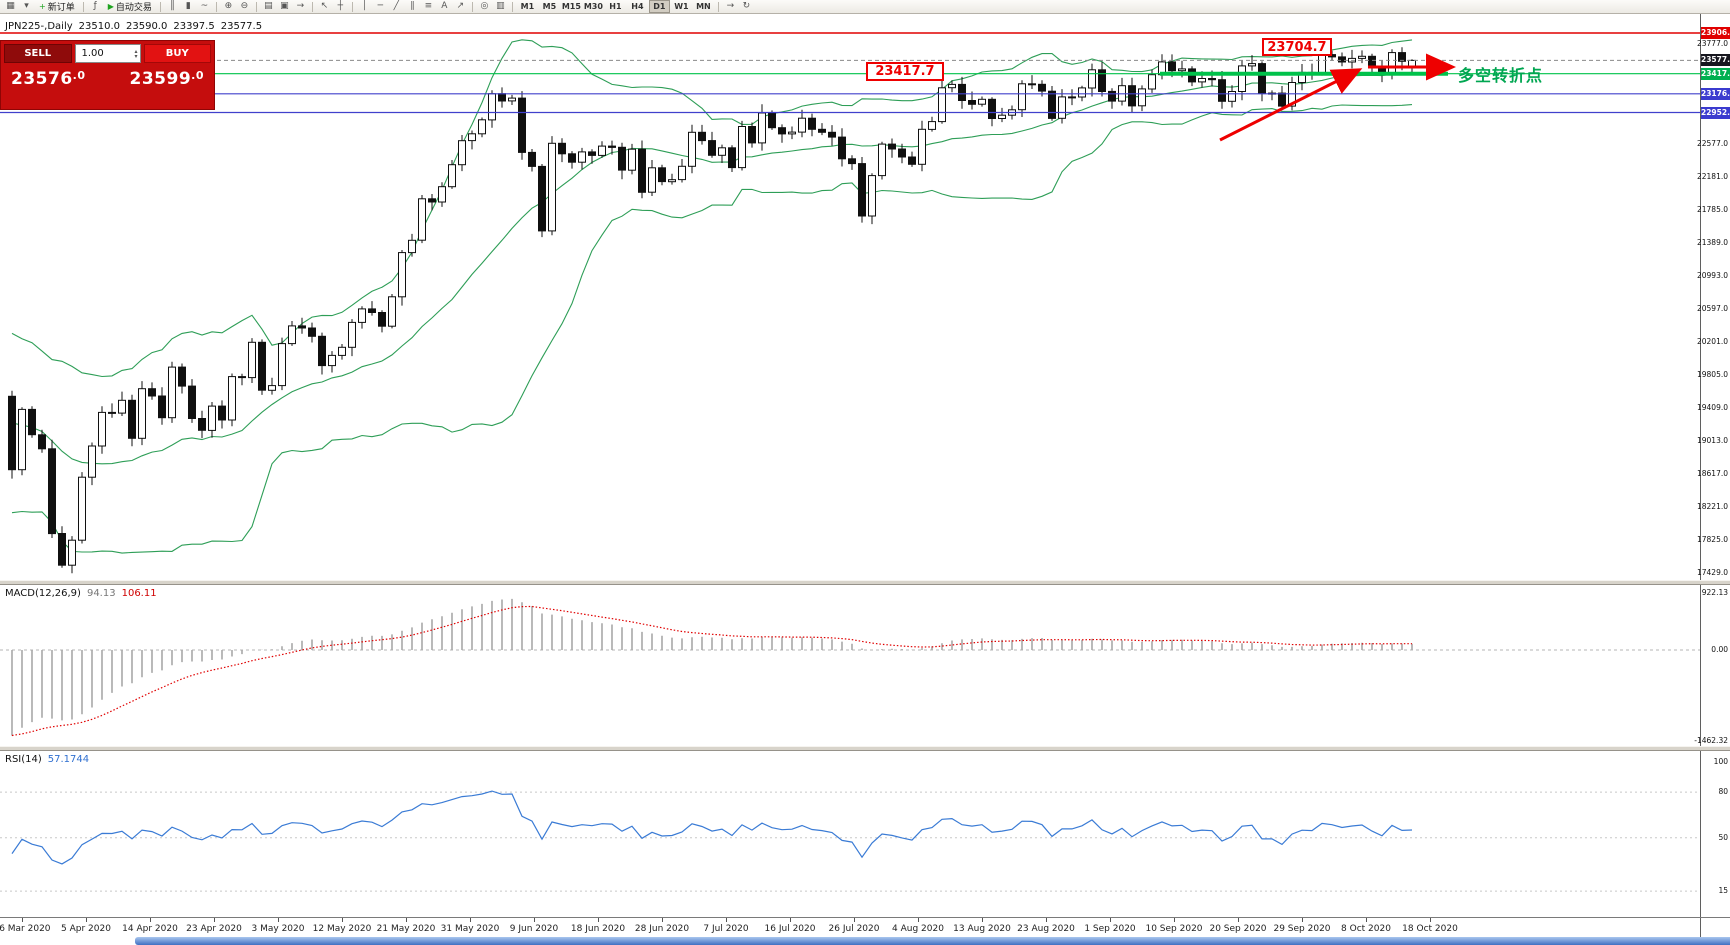 The width and height of the screenshot is (1730, 945). What do you see at coordinates (1715, 73) in the screenshot?
I see `price-tag: 23417.7` at bounding box center [1715, 73].